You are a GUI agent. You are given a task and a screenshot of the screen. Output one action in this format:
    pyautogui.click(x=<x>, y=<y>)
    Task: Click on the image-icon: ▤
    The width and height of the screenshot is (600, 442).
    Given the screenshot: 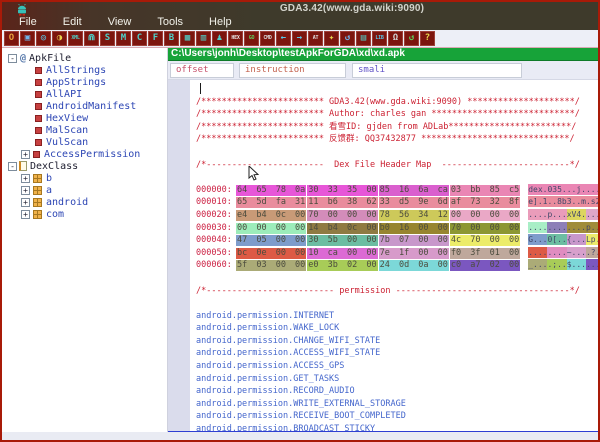 What is the action you would take?
    pyautogui.click(x=363, y=38)
    